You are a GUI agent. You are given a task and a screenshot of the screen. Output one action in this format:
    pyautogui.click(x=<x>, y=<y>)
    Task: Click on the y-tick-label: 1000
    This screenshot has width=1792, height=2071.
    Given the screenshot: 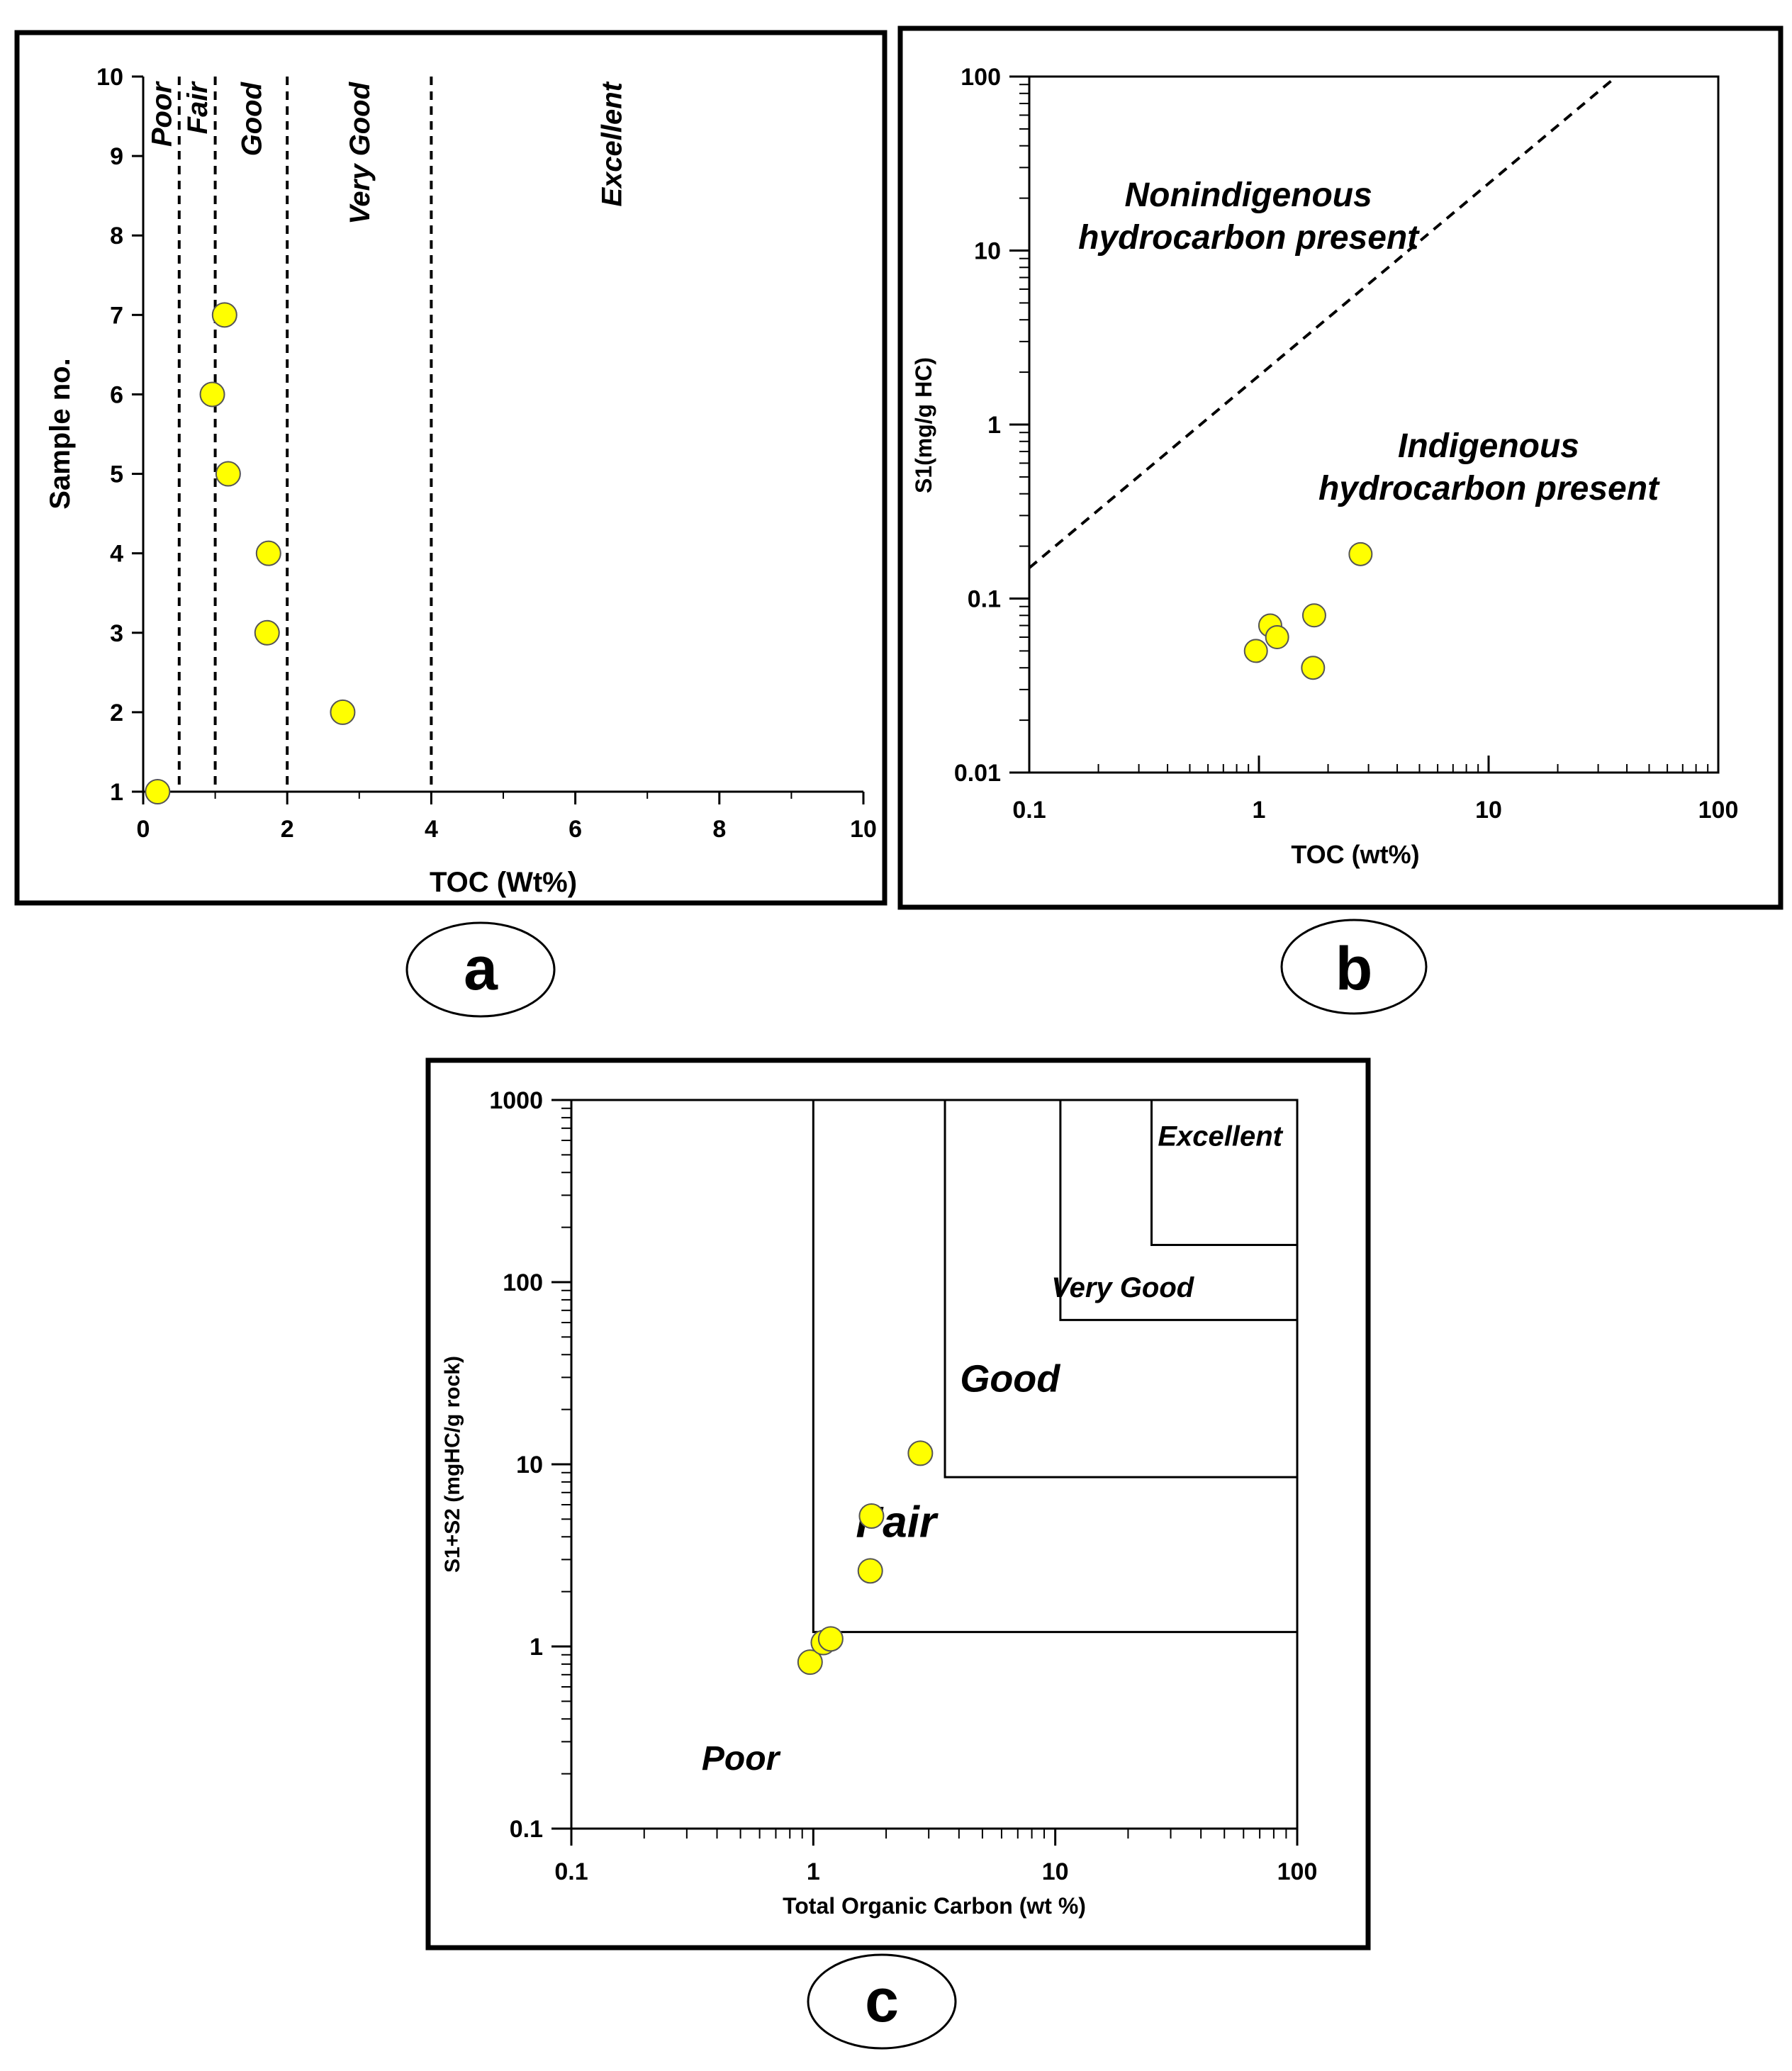 What is the action you would take?
    pyautogui.click(x=516, y=1100)
    